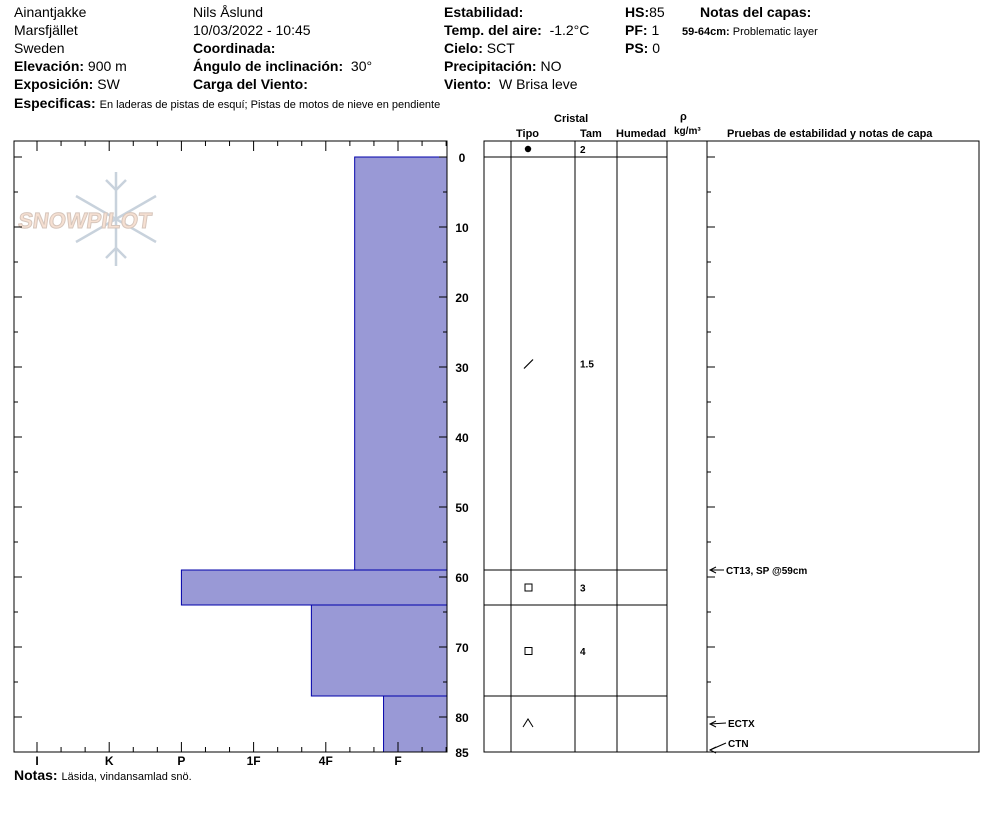  I want to click on snowflake-icon, so click(116, 219).